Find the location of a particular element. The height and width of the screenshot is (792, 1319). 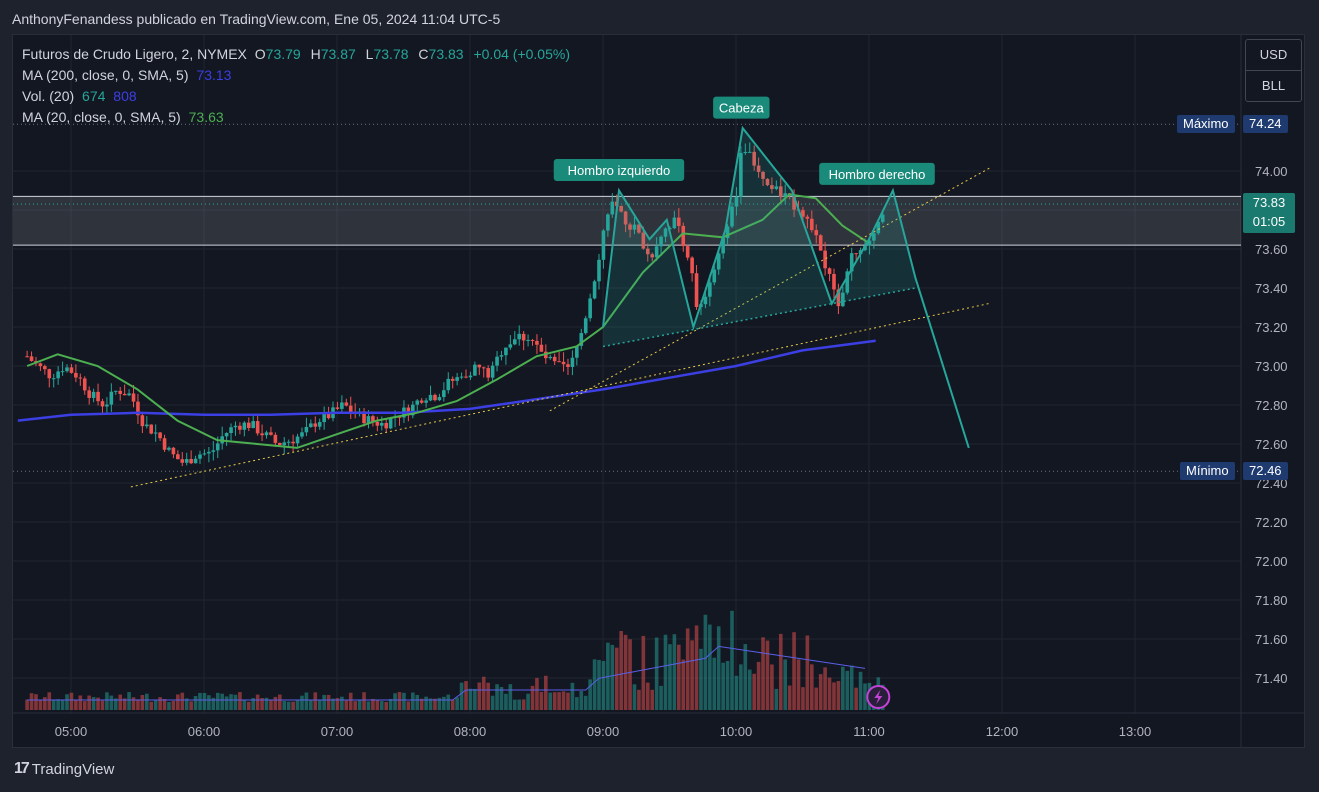

y-tick-label: 72.20 is located at coordinates (1271, 522).